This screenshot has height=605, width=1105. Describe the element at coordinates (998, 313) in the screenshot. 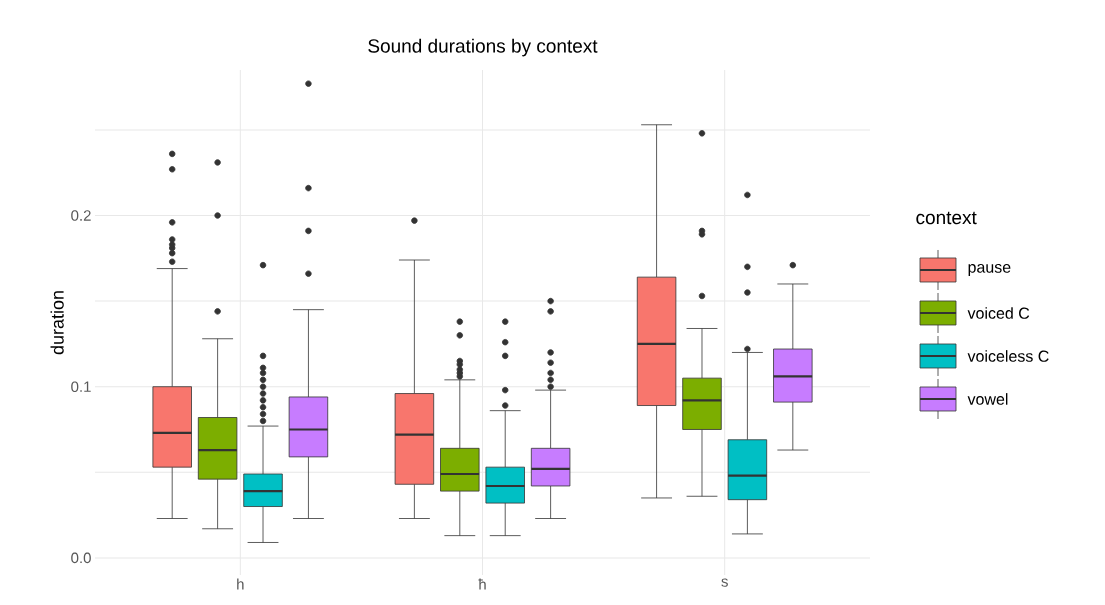

I see `legend-label: voiced C` at that location.